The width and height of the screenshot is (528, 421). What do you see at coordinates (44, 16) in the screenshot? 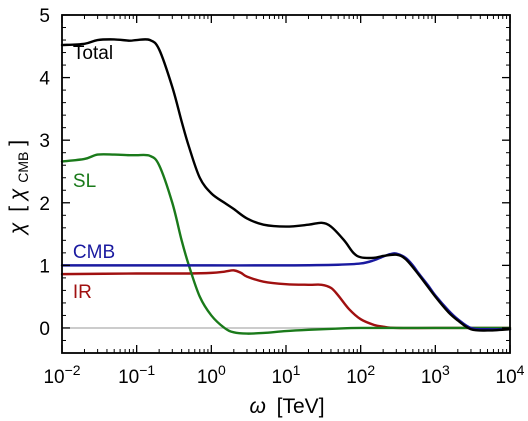
I see `y-tick-label: 5` at bounding box center [44, 16].